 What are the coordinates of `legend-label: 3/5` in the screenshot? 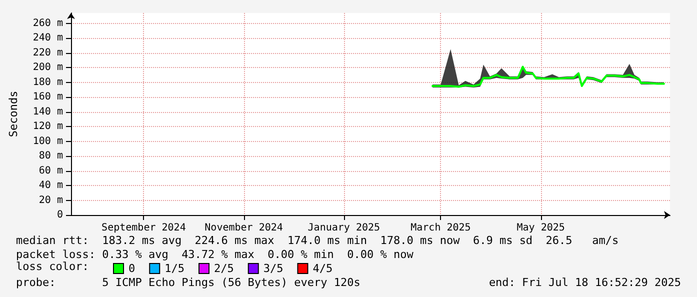 It's located at (273, 268).